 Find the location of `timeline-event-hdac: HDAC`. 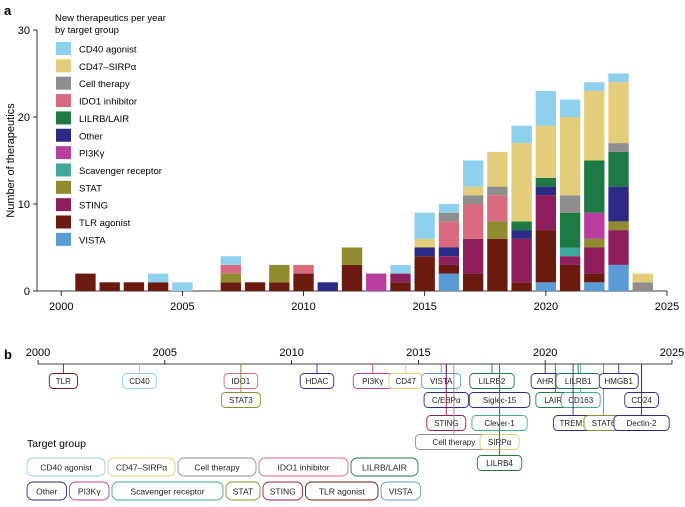

timeline-event-hdac: HDAC is located at coordinates (317, 376).